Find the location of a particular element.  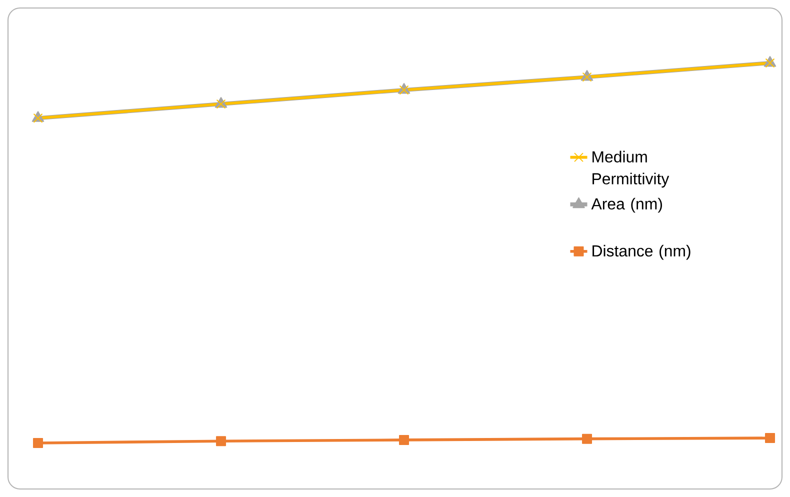

legend-label: Distance (nm) is located at coordinates (641, 252).